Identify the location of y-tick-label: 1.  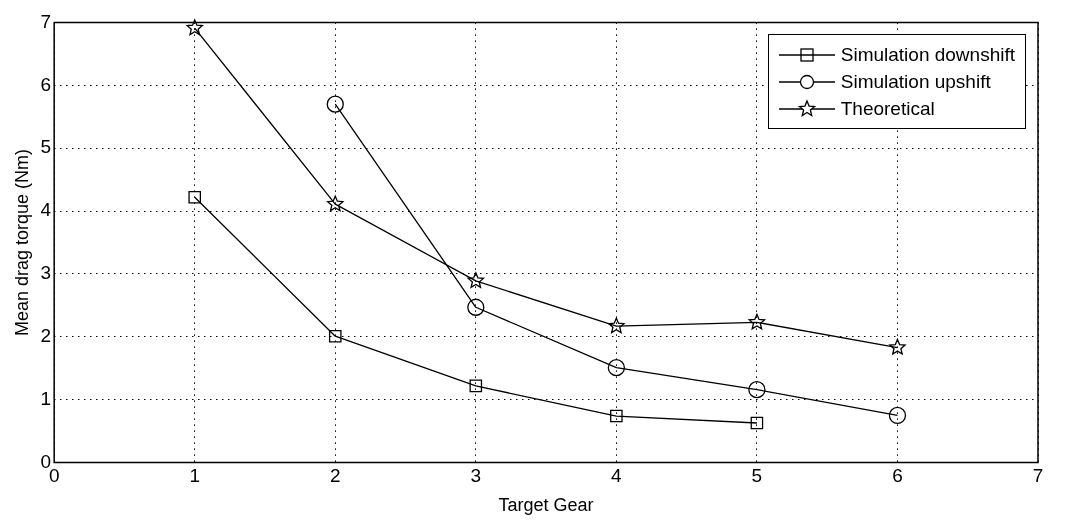
(46, 398).